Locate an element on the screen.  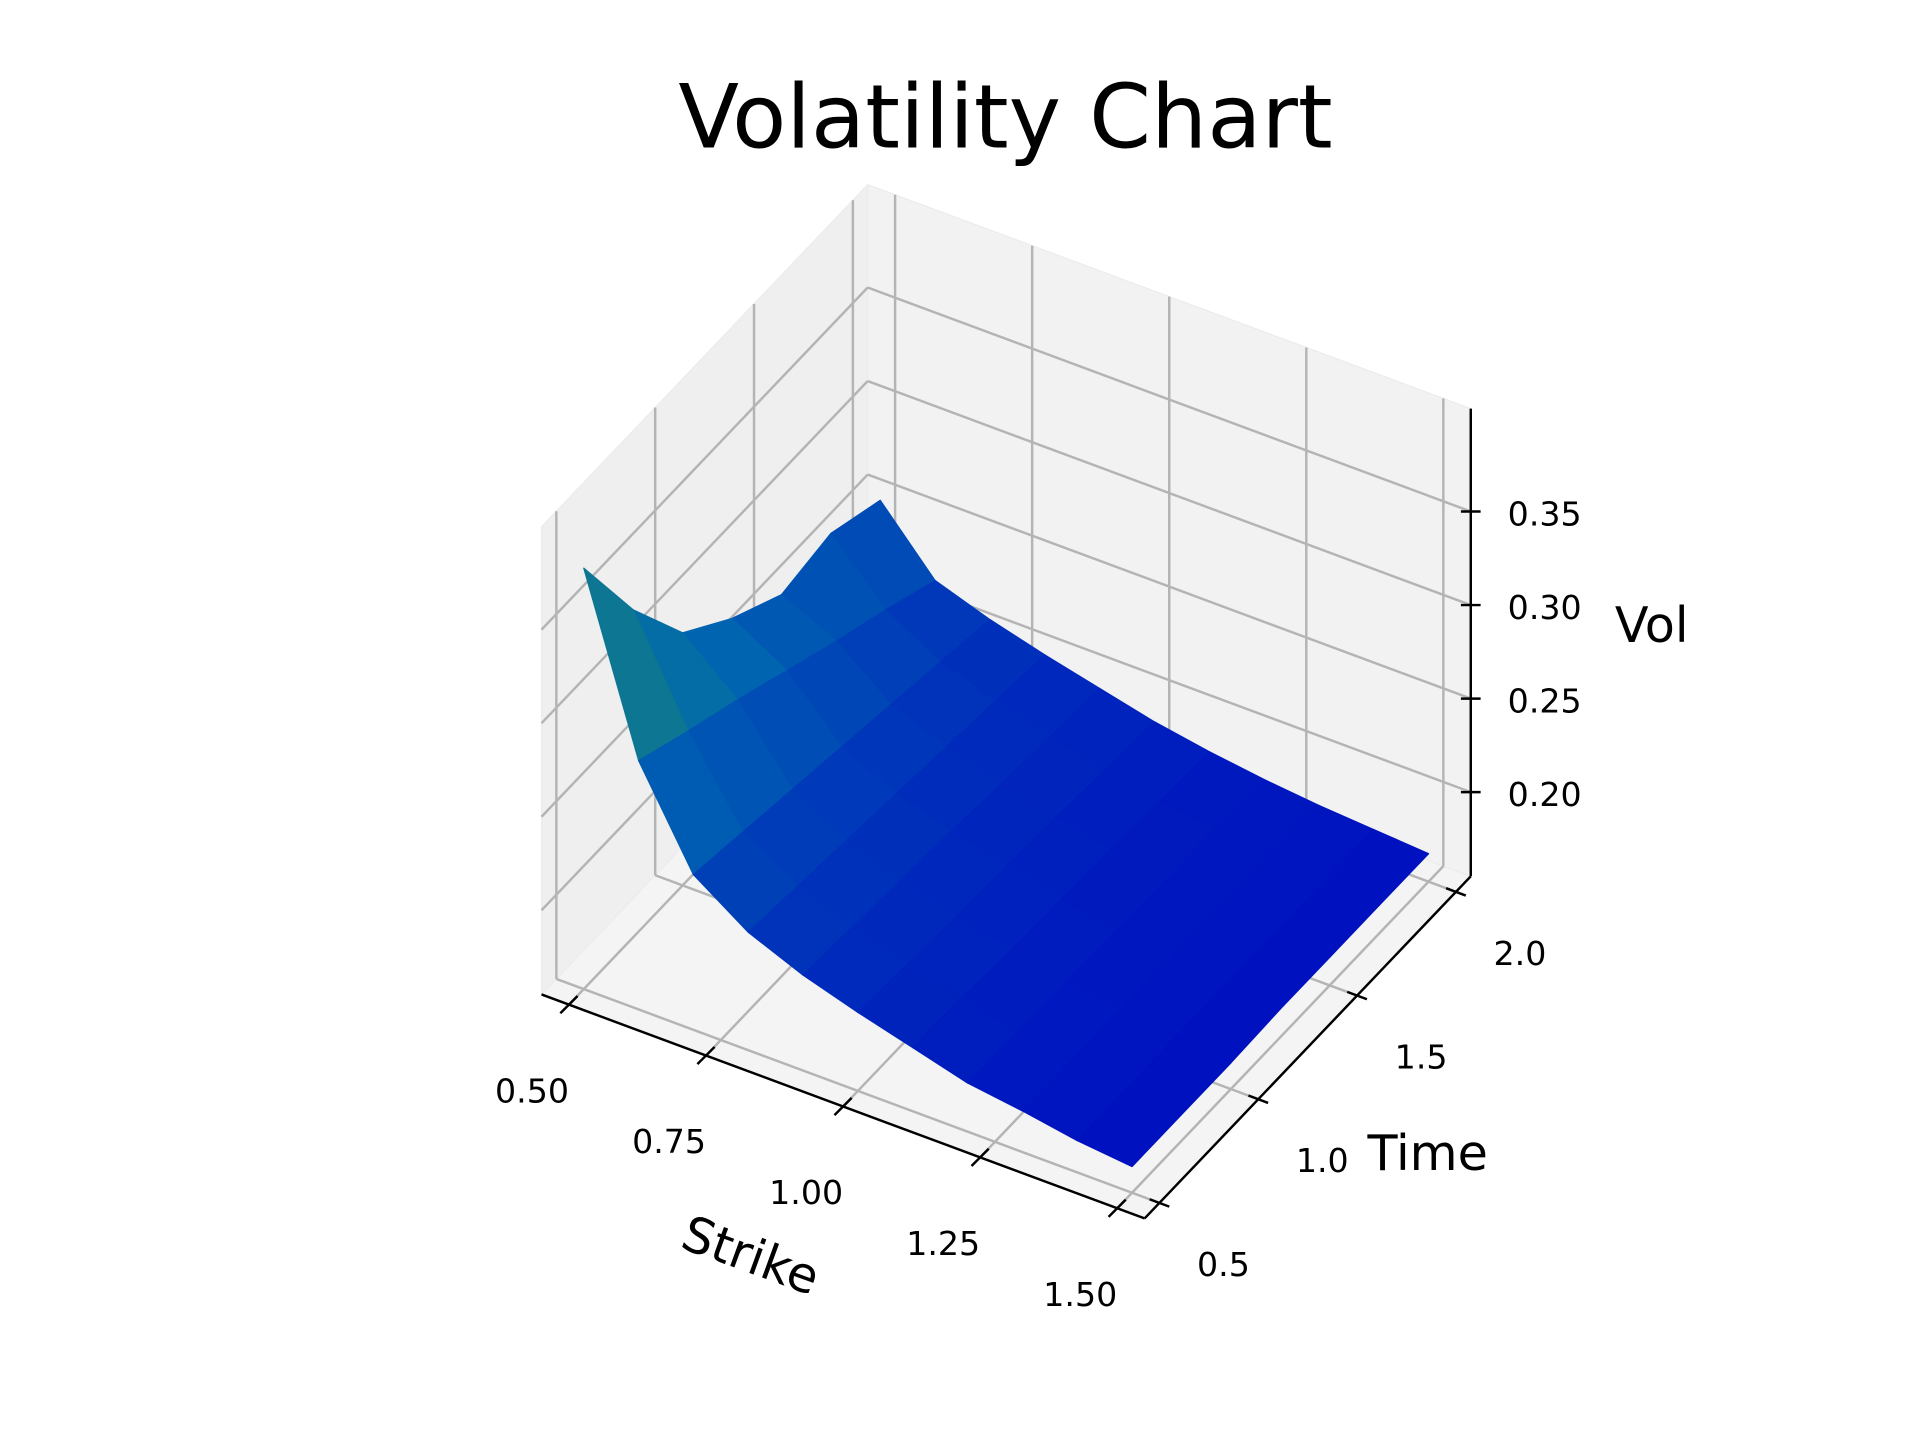
x-tick-label: 1.25 is located at coordinates (943, 1243).